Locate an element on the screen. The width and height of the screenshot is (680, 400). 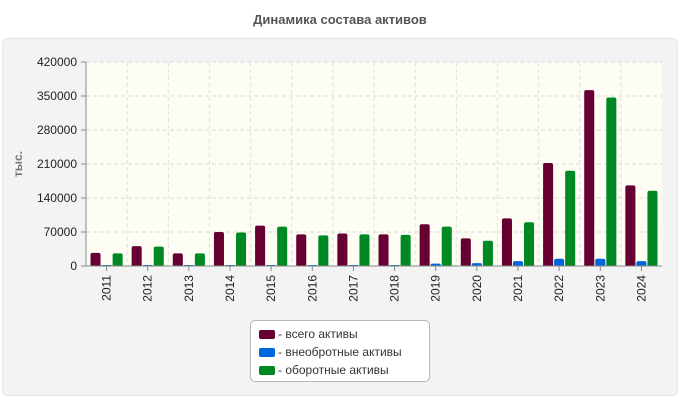
bar-2023-s1 is located at coordinates (600, 262).